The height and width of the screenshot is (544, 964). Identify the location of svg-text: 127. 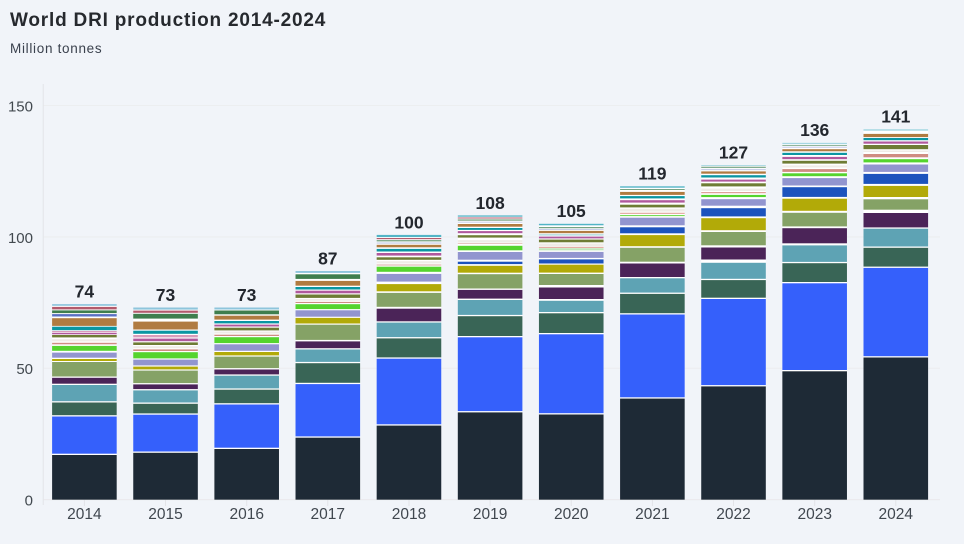
(733, 152).